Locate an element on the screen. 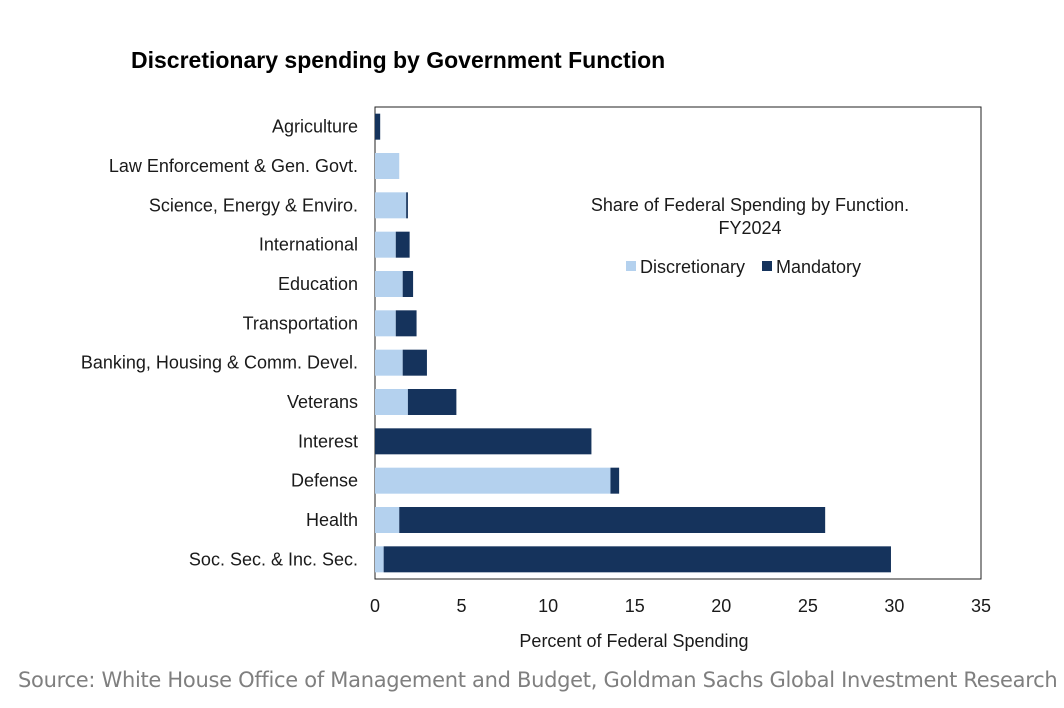 The width and height of the screenshot is (1064, 708). category-label: Law Enforcement & Gen. Govt. is located at coordinates (233, 166).